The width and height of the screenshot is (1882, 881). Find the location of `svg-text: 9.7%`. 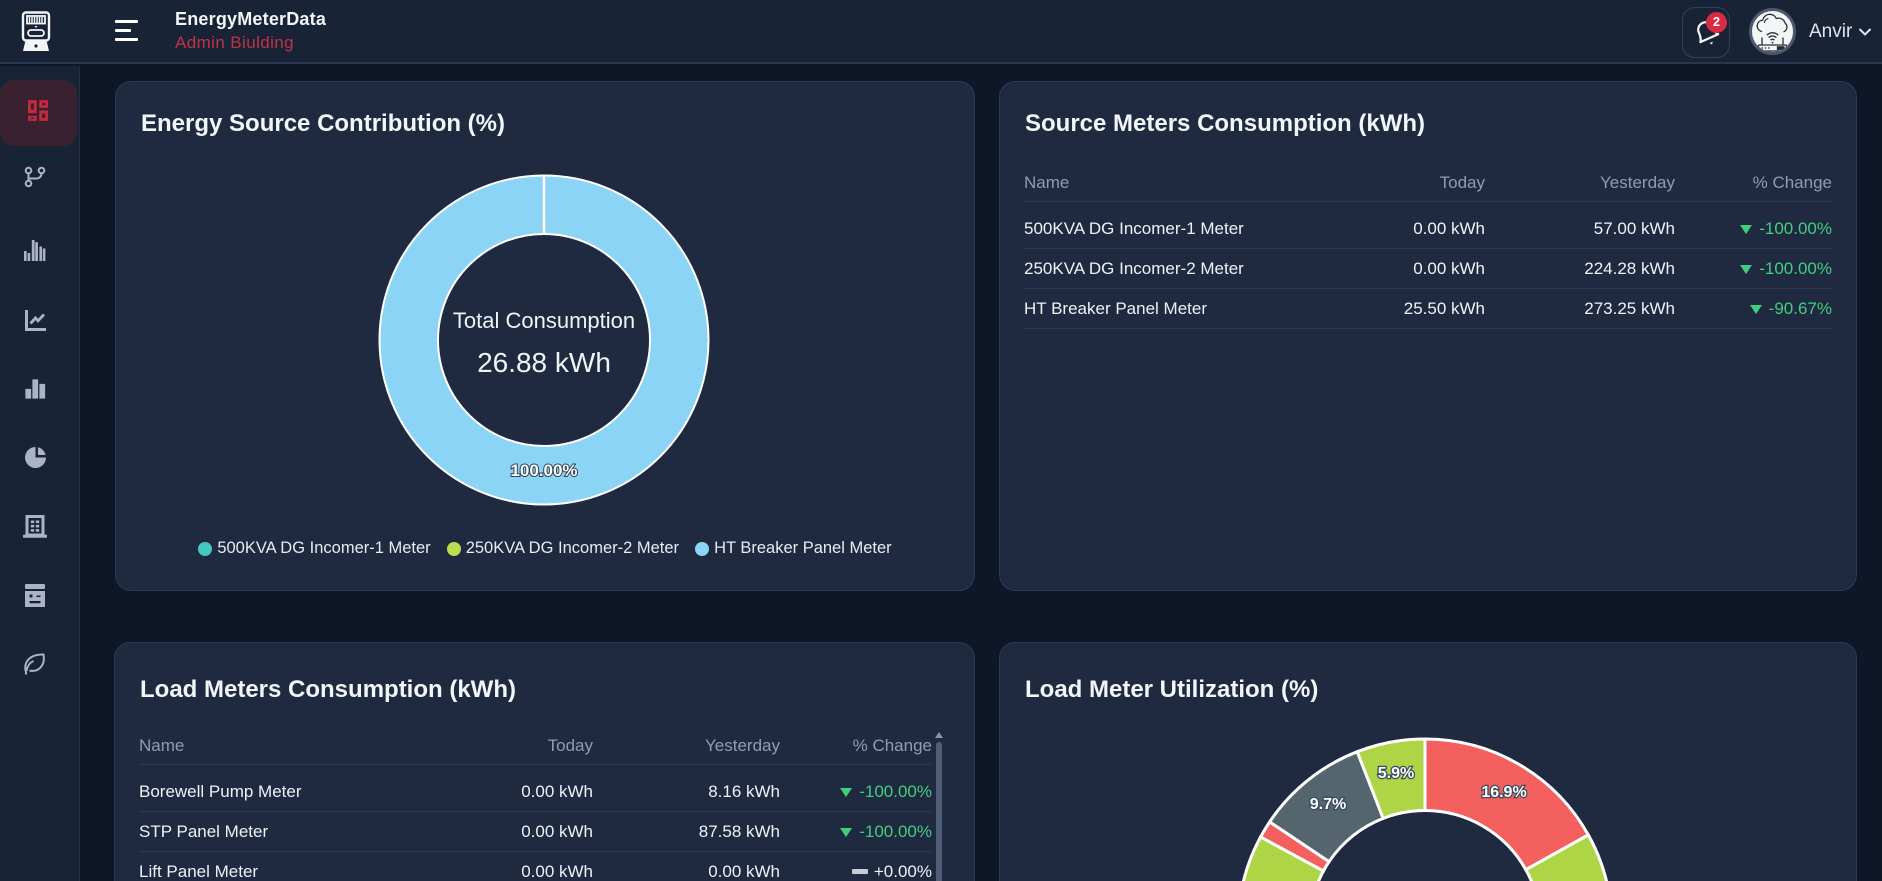

svg-text: 9.7% is located at coordinates (1328, 804).